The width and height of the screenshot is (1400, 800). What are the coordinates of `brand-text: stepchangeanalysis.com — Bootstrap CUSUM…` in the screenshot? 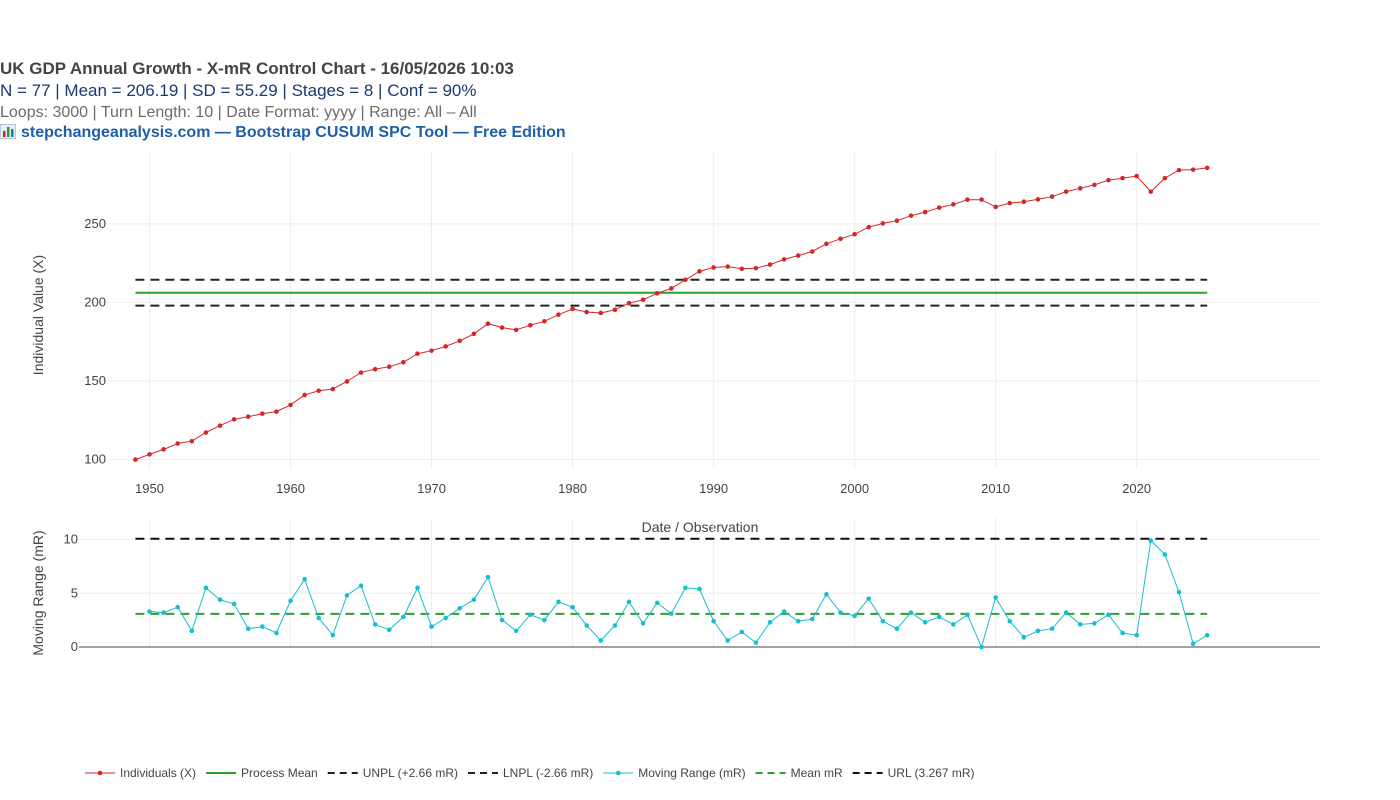 It's located at (293, 132).